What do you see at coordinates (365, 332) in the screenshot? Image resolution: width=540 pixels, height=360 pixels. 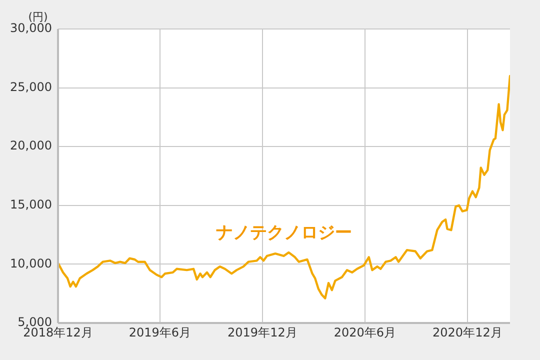 I see `x-tick-label: 2020年6月` at bounding box center [365, 332].